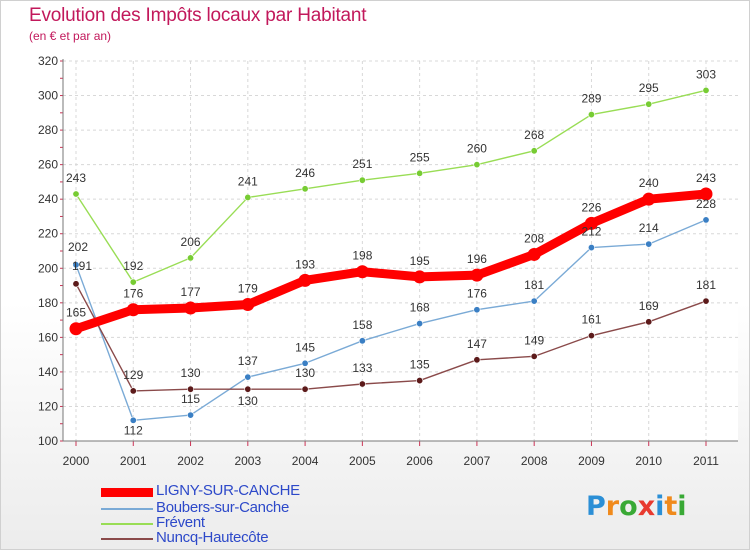 Image resolution: width=750 pixels, height=550 pixels. Describe the element at coordinates (127, 492) in the screenshot. I see `legend-swatch-ligny` at that location.